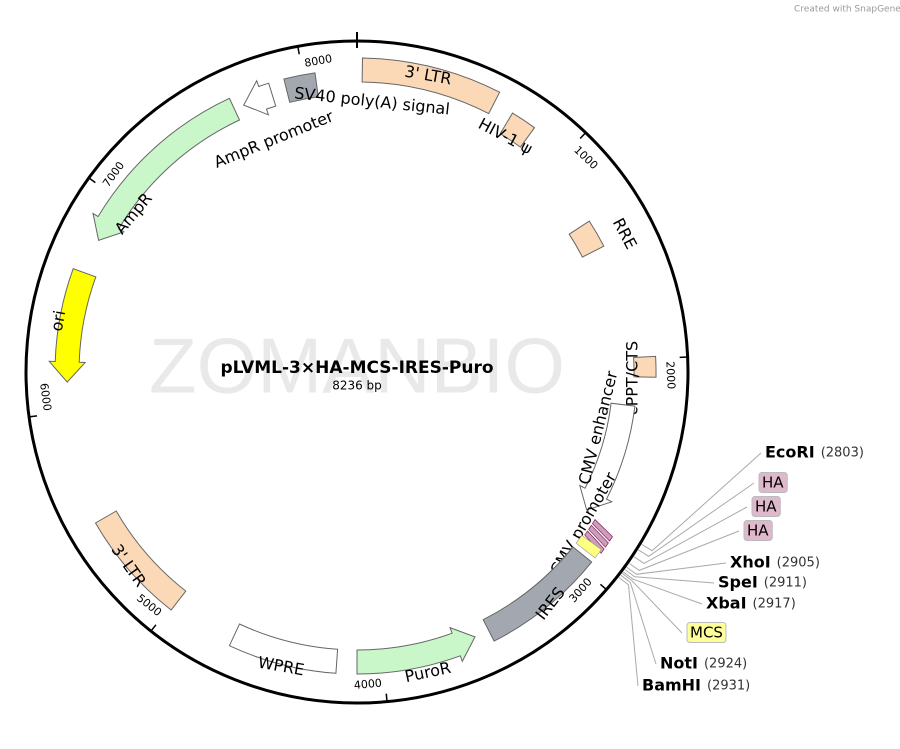 The height and width of the screenshot is (749, 900). I want to click on site-label: MCS, so click(706, 633).